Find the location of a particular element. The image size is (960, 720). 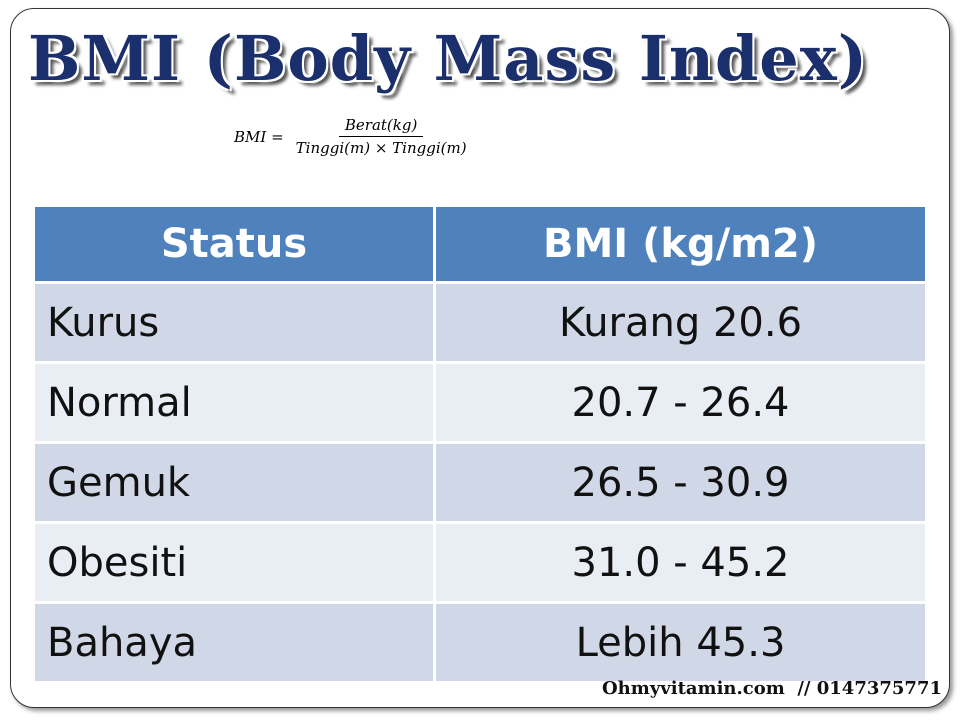

numerator: Berat(kg) is located at coordinates (381, 126).